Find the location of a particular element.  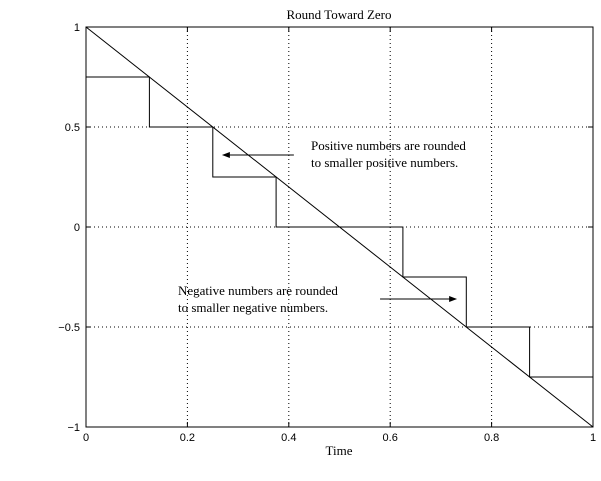

y-tick-label: −0.5 is located at coordinates (69, 328).